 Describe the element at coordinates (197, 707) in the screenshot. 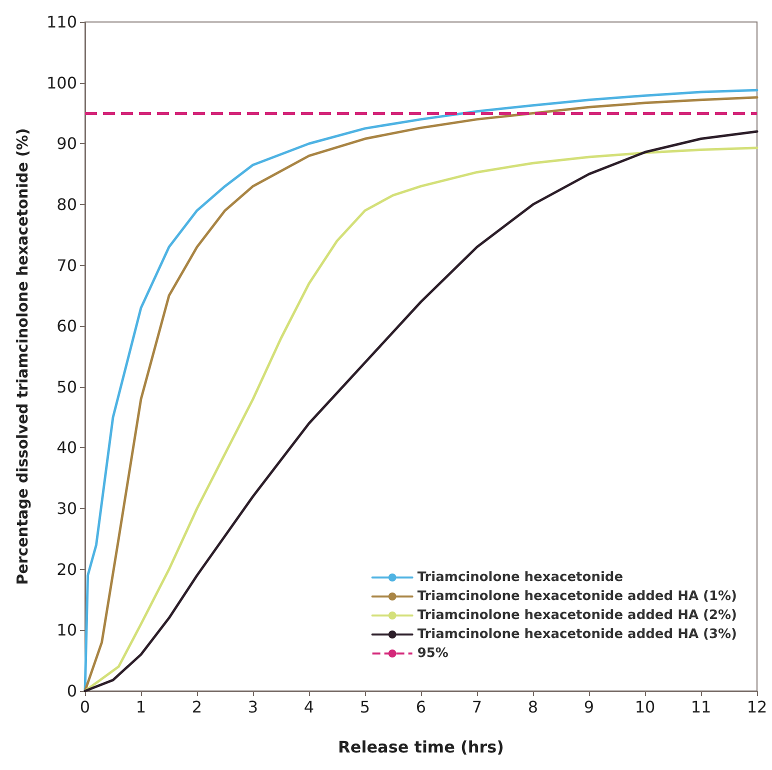

I see `x-tick-label: 2` at that location.